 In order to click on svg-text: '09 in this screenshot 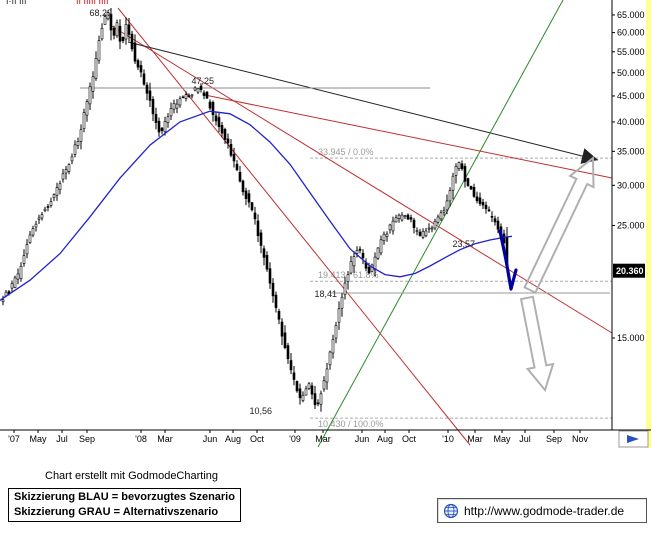, I will do `click(295, 439)`.